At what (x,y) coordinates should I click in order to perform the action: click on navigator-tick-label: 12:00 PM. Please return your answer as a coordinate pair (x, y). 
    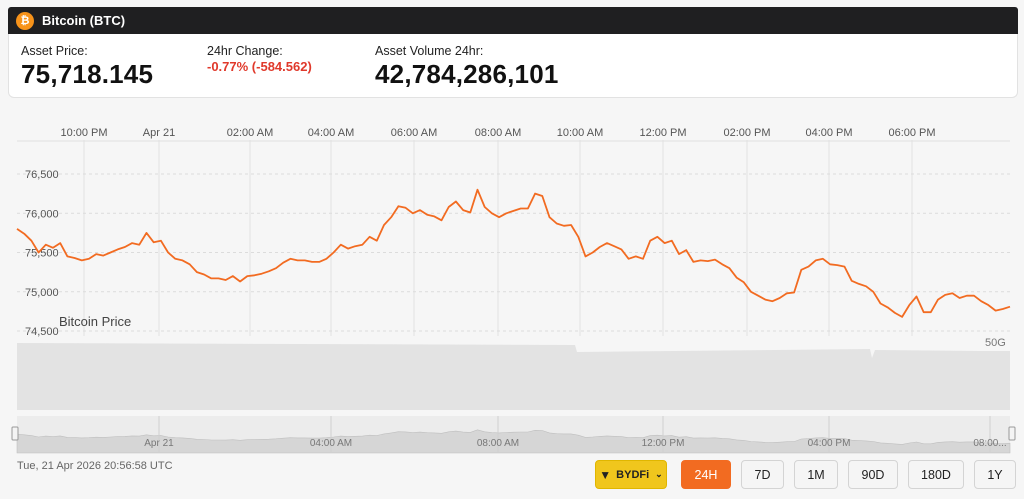
    Looking at the image, I should click on (663, 443).